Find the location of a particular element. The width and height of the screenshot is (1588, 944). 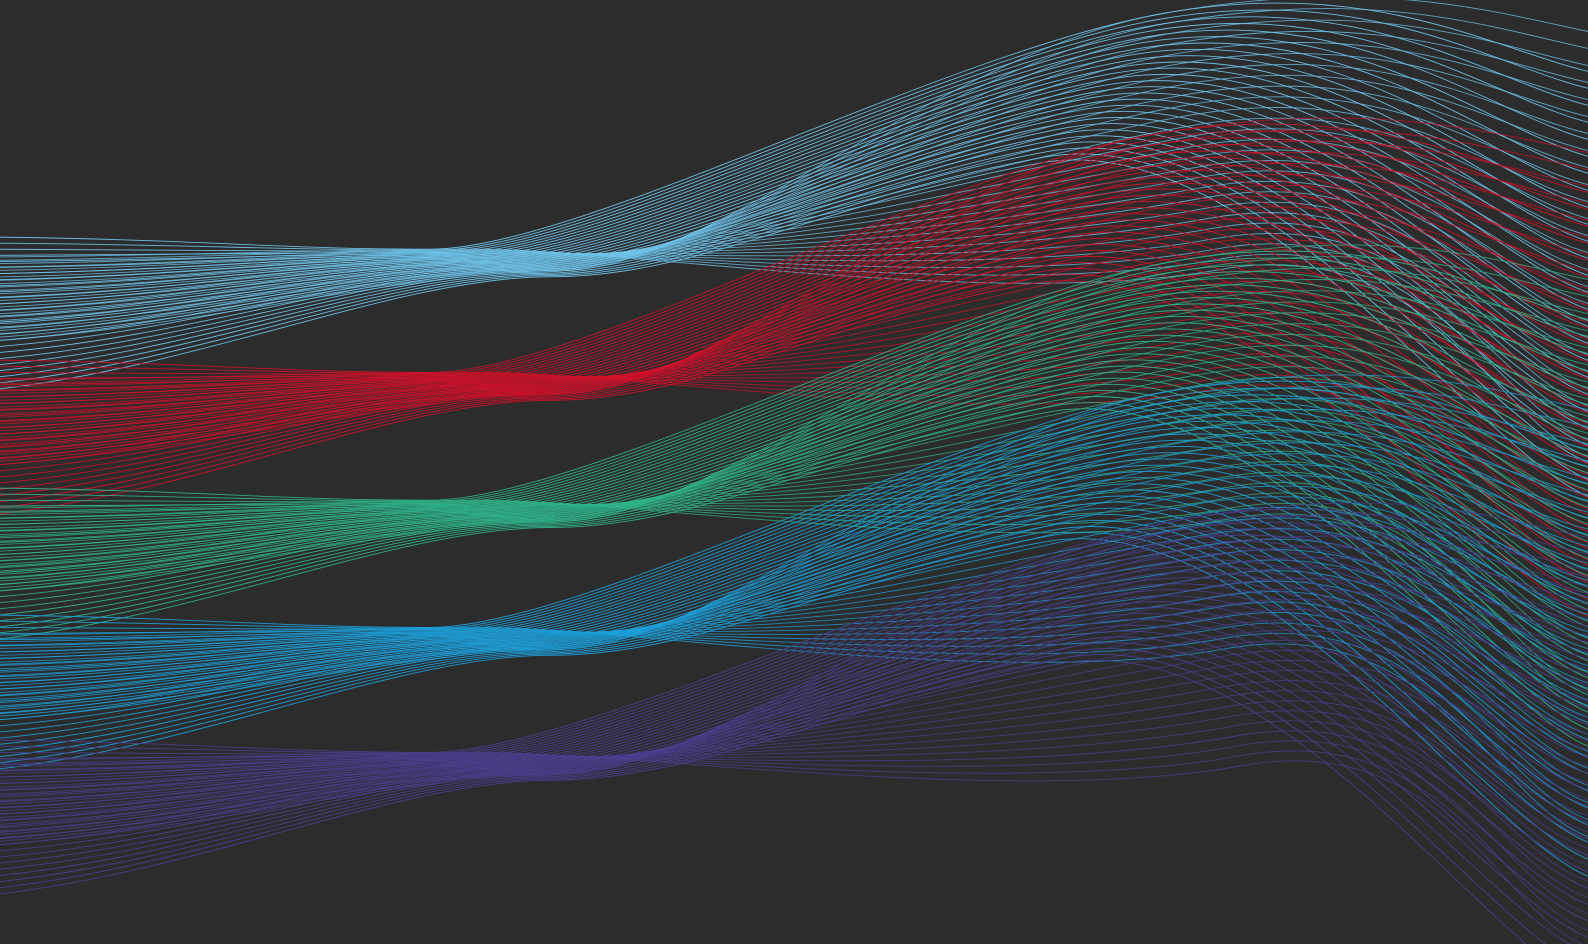

red-band-line is located at coordinates (794, 358).